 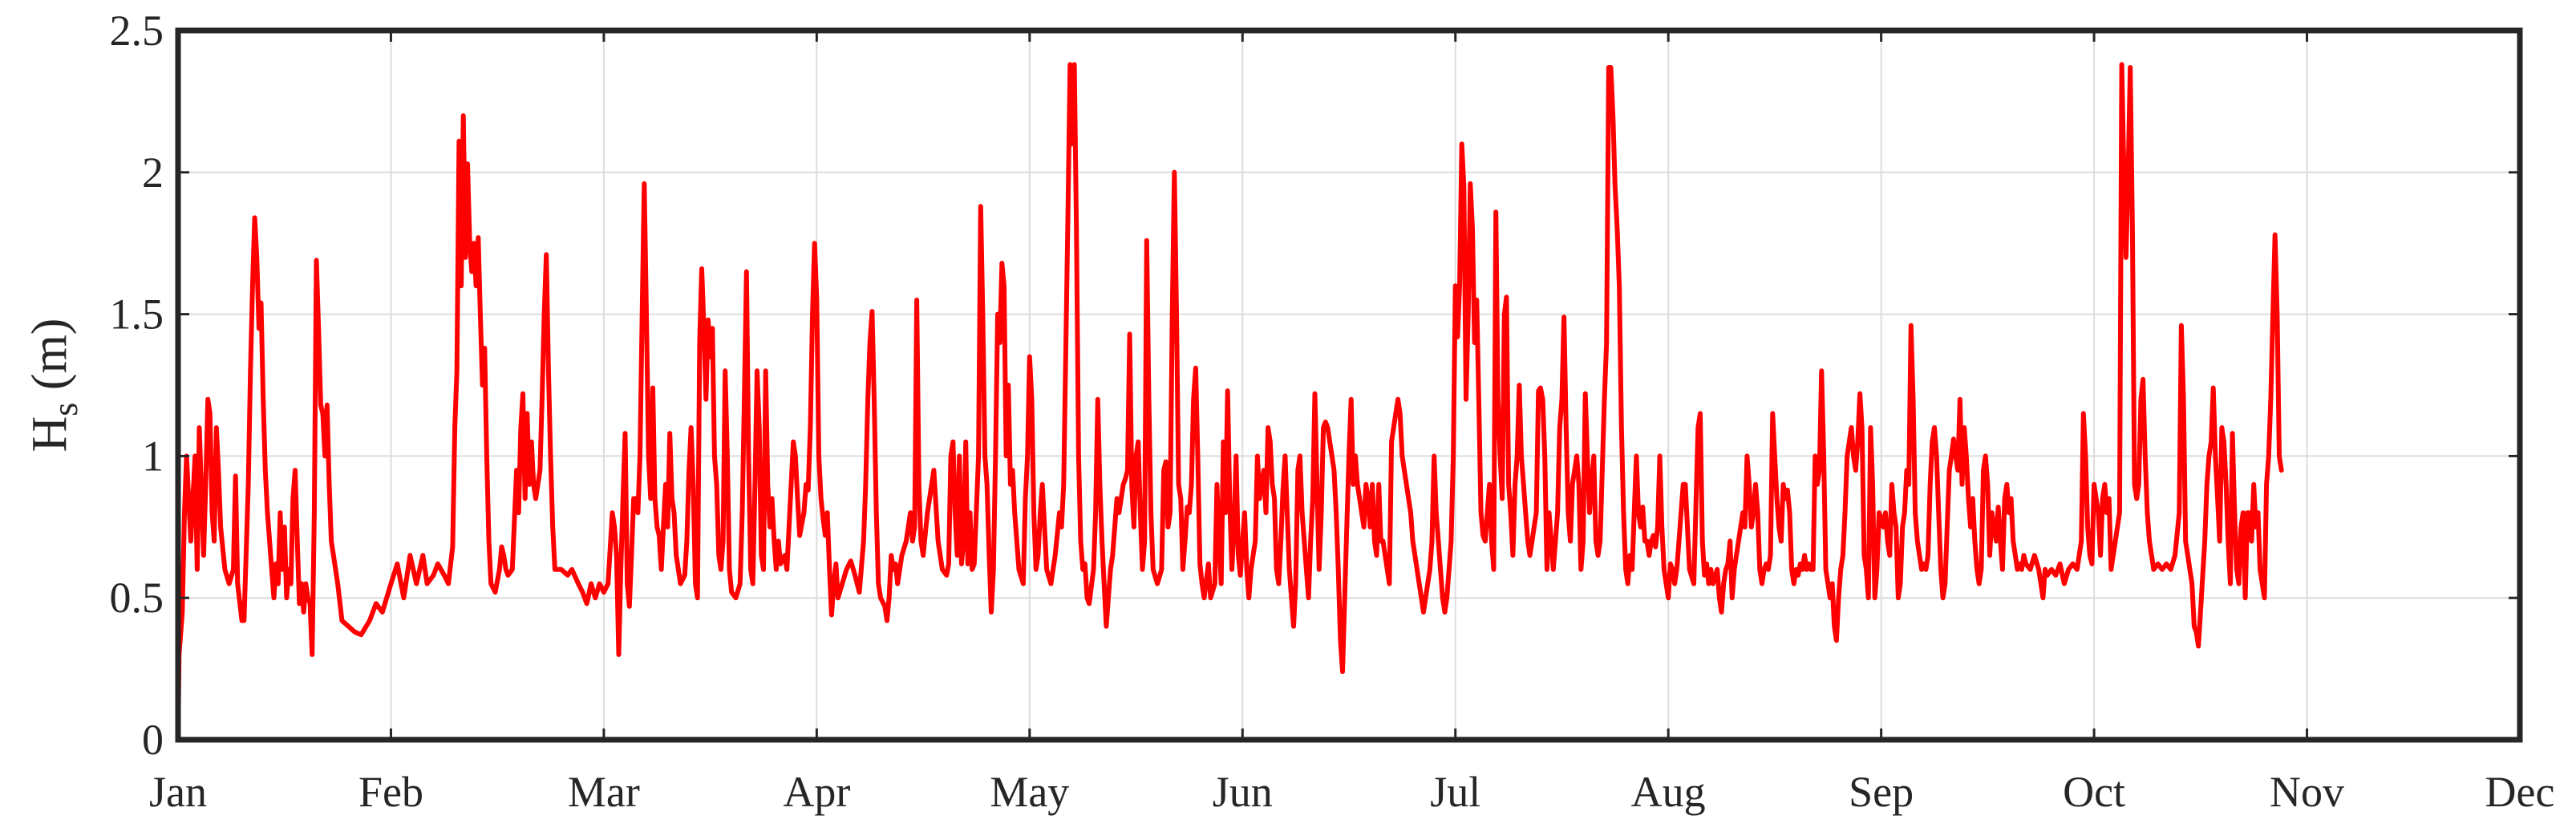 What do you see at coordinates (178, 792) in the screenshot?
I see `x-tick-label: Jan` at bounding box center [178, 792].